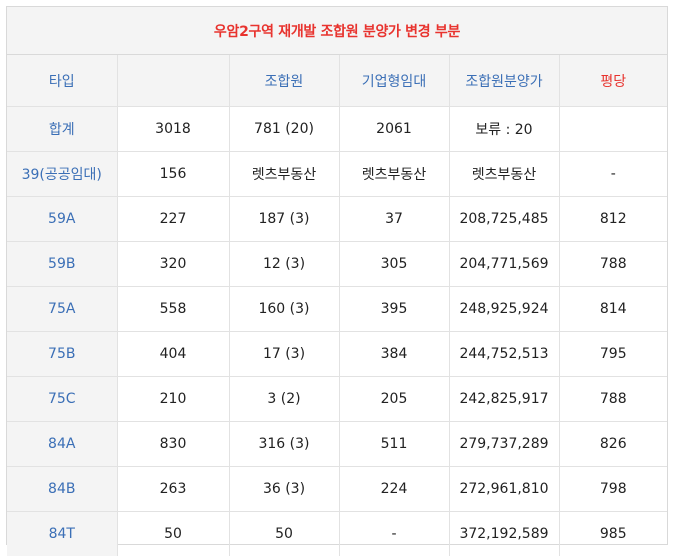 The image size is (679, 556). I want to click on table-row: 84A 830 316 (3) 511 279,737,289 826, so click(337, 444).